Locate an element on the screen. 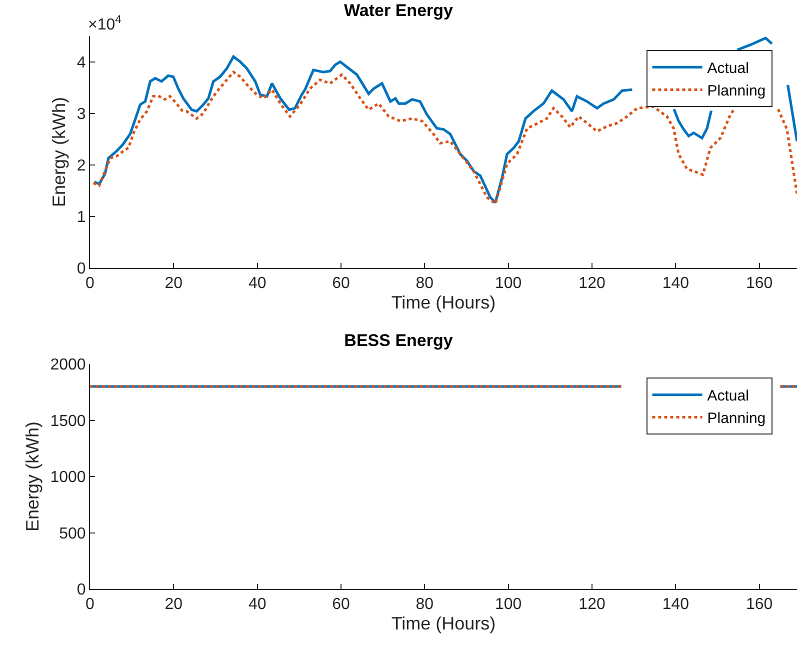  y-tick-label: 2000 is located at coordinates (68, 365).